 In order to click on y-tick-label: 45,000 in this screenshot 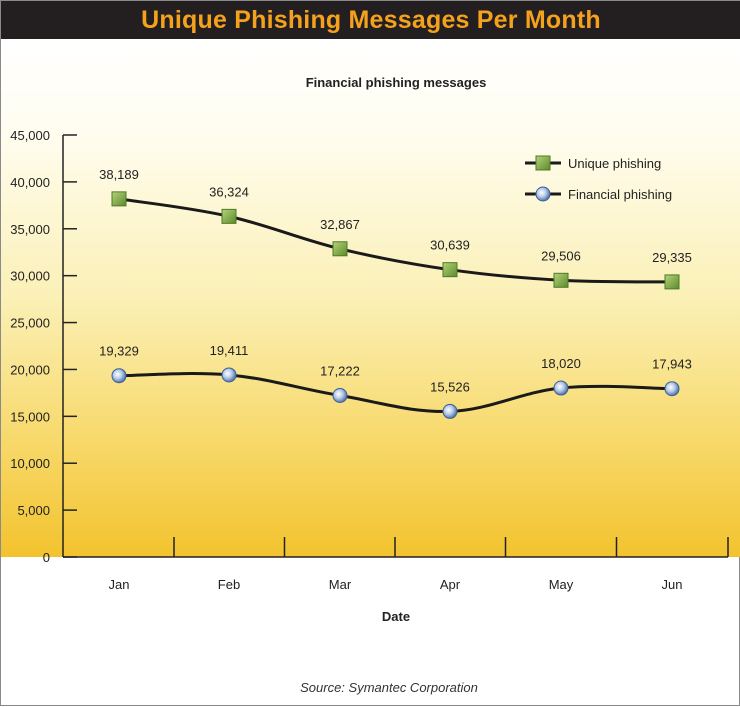, I will do `click(30, 135)`.